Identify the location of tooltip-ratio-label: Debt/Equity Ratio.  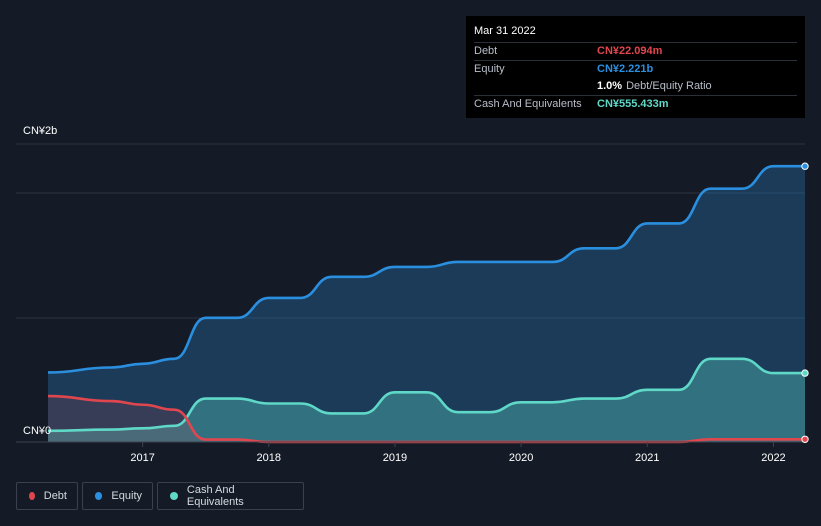
(669, 86).